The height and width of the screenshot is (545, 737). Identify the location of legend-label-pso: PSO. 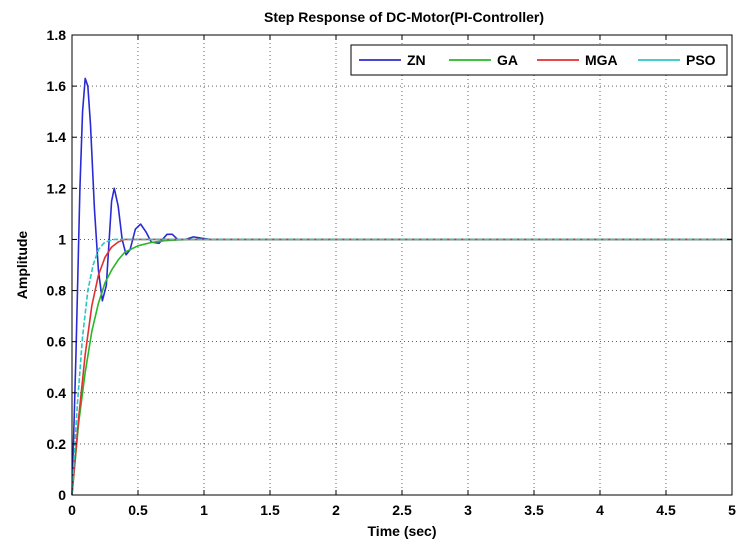
(701, 60).